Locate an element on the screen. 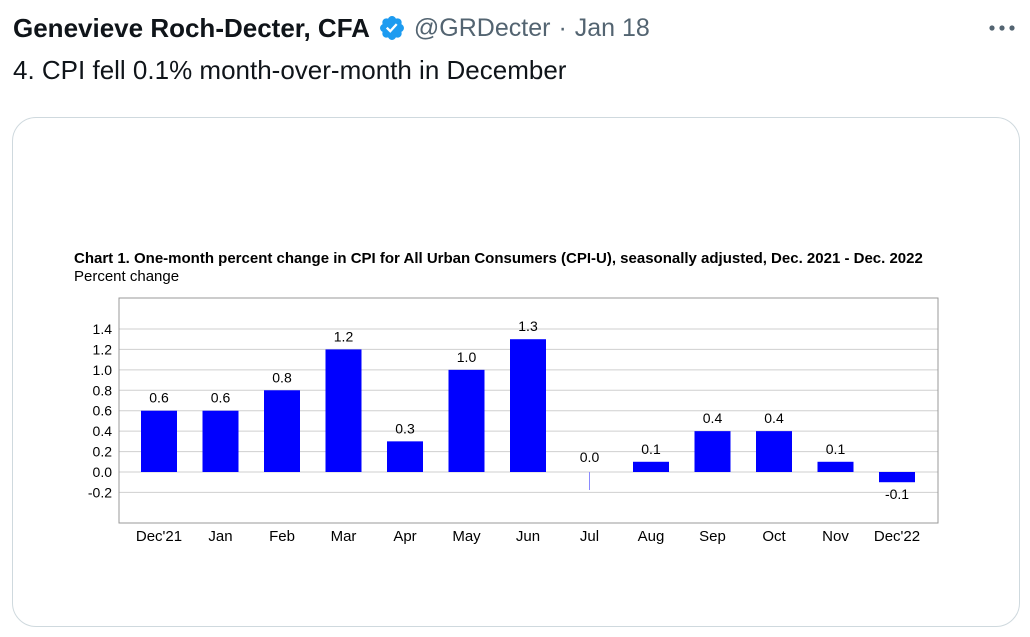  tweet-date: Jan 18 is located at coordinates (612, 27).